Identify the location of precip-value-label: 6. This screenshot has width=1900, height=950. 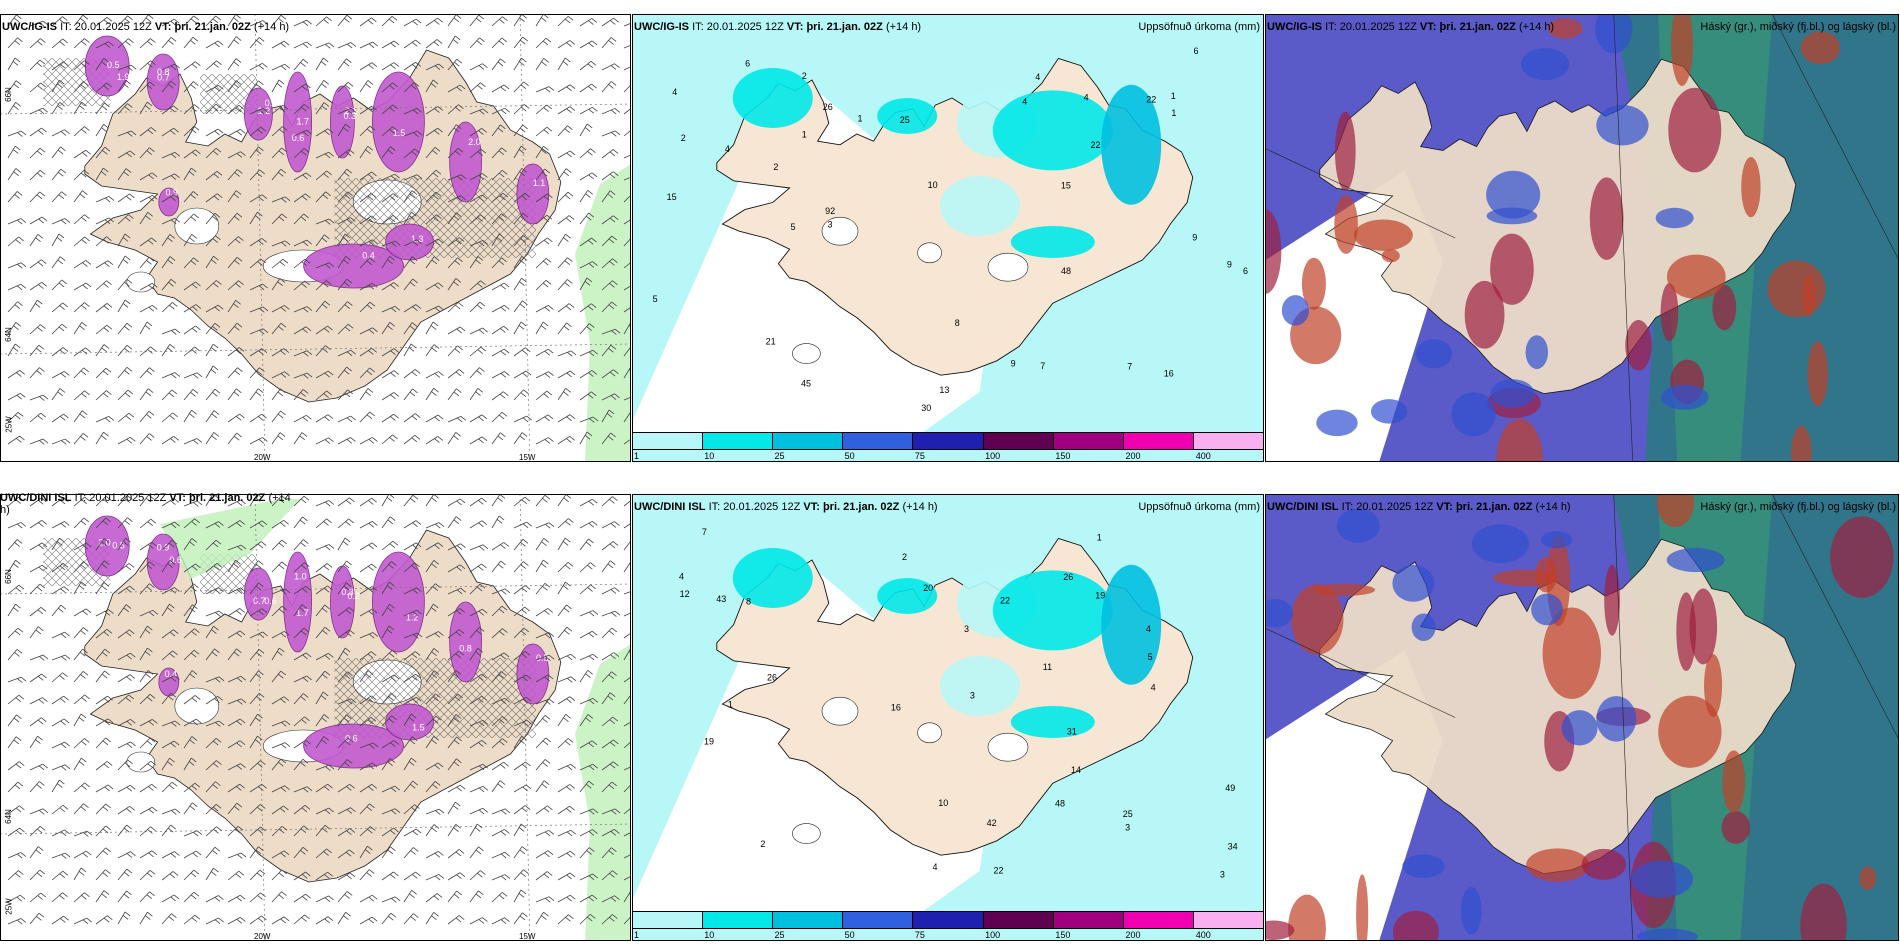
(747, 64).